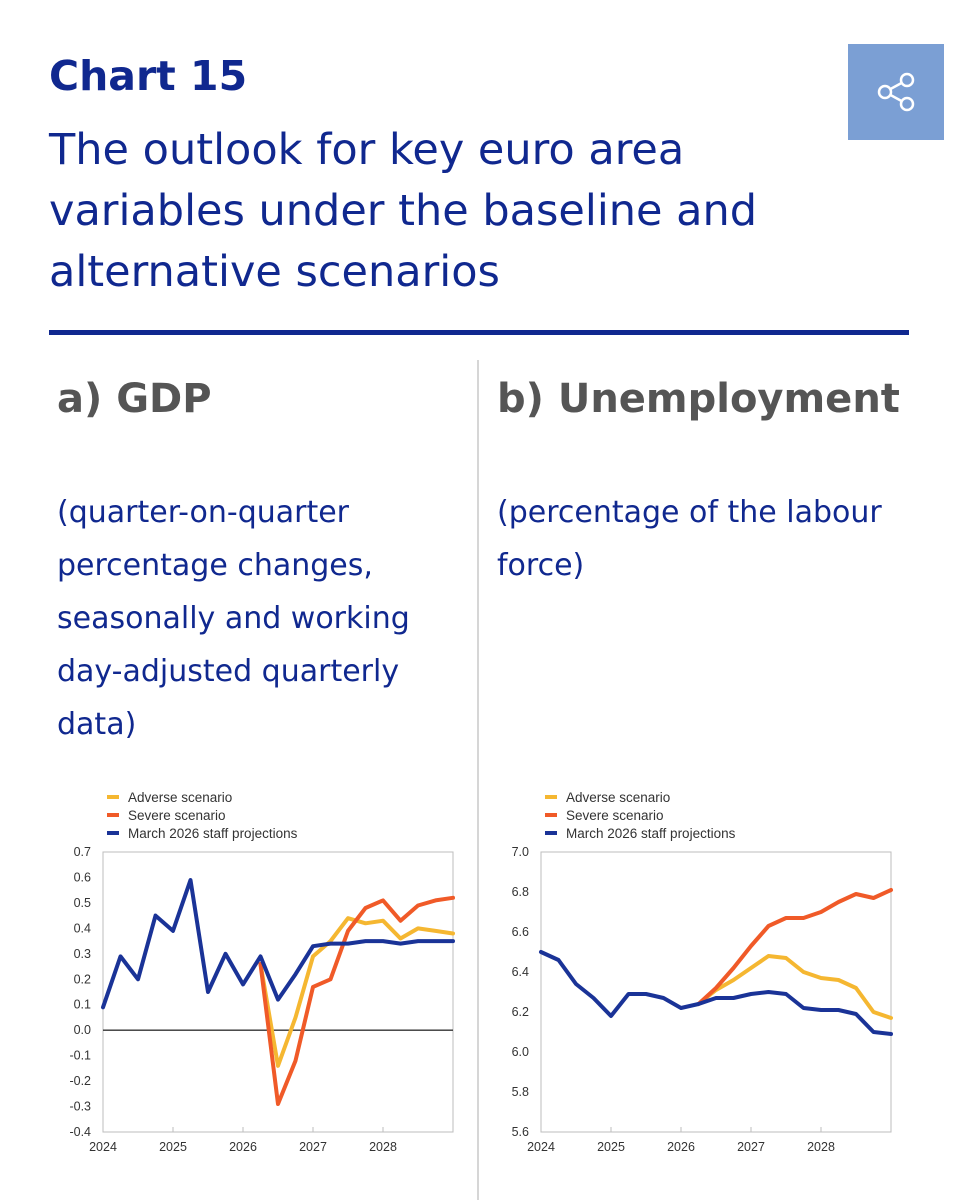  What do you see at coordinates (82, 877) in the screenshot?
I see `y-tick-label: 0.6` at bounding box center [82, 877].